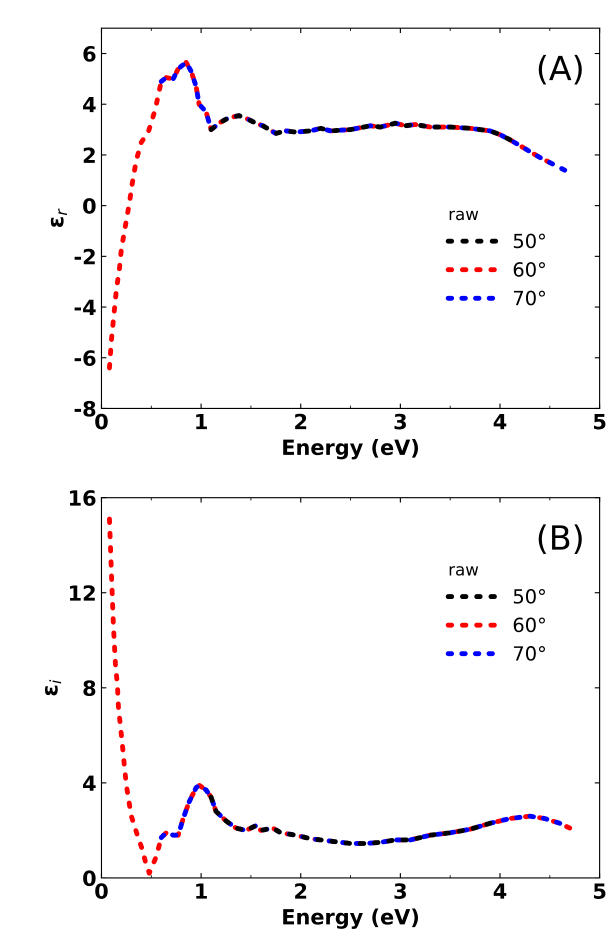  Describe the element at coordinates (560, 69) in the screenshot. I see `annotation: (A)` at that location.